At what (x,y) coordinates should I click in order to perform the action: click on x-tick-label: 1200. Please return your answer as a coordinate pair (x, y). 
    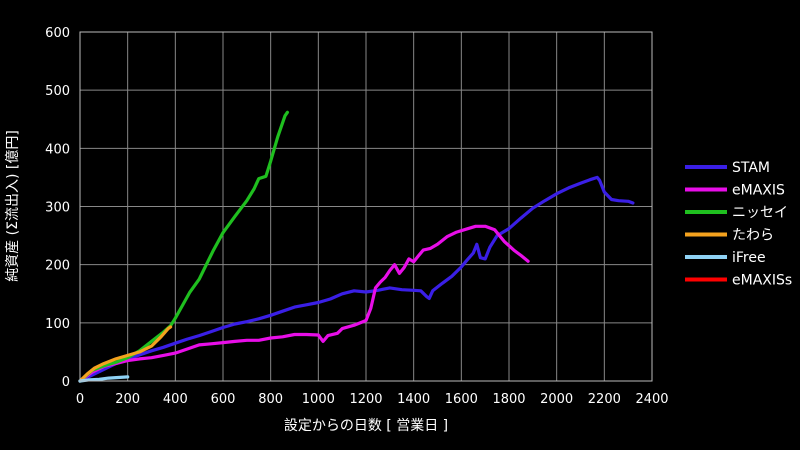
    Looking at the image, I should click on (365, 399).